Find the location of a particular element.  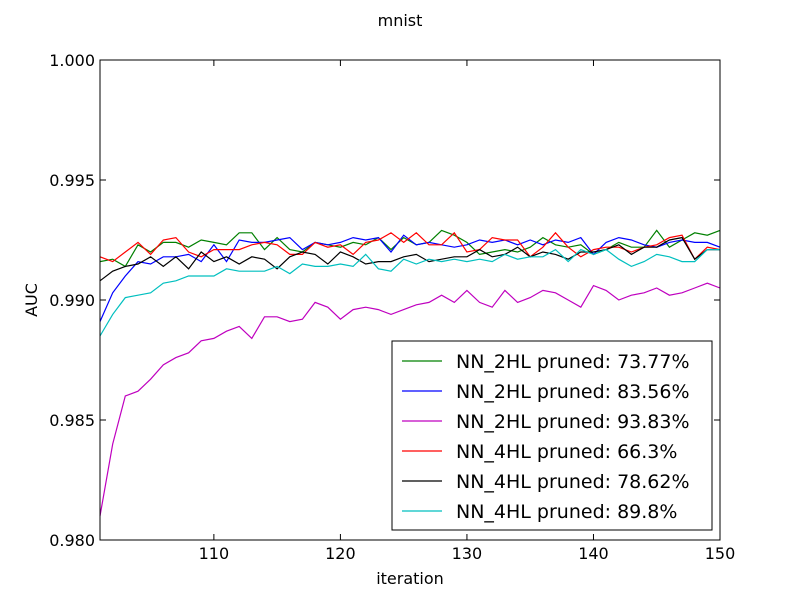

y-tick-label: 0.995 is located at coordinates (72, 180).